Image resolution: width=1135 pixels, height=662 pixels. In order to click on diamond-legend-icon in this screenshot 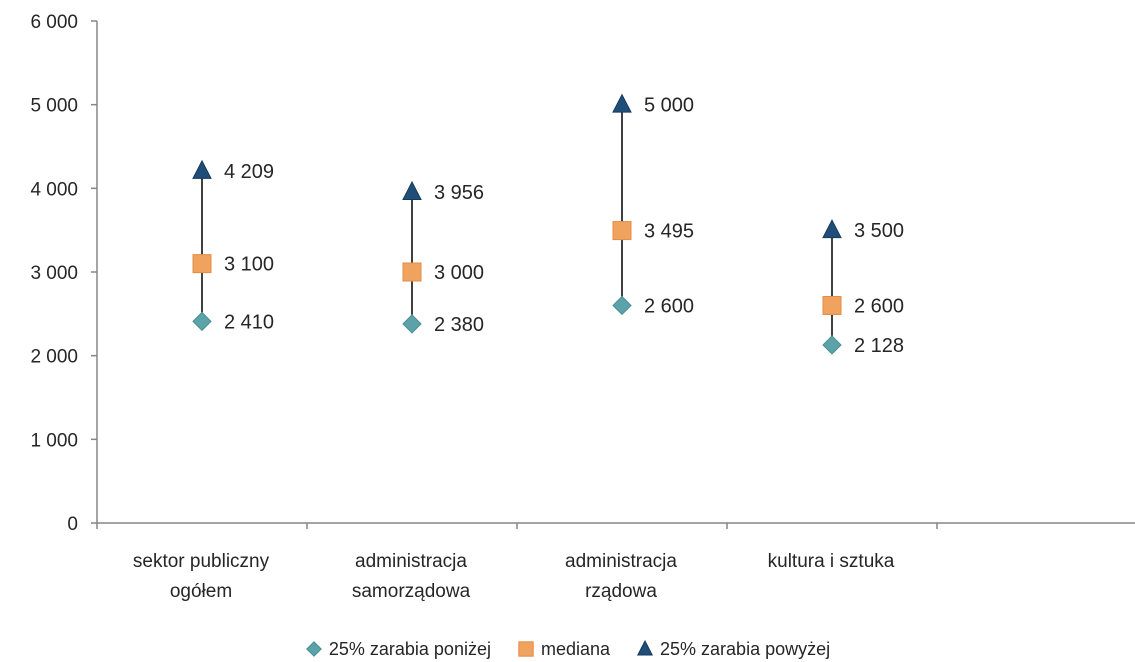, I will do `click(313, 649)`.